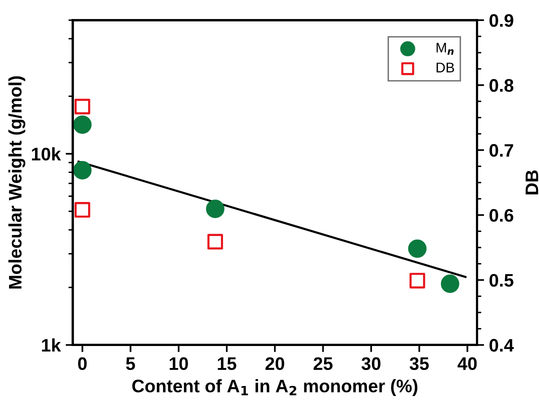 This screenshot has width=539, height=403. What do you see at coordinates (445, 67) in the screenshot?
I see `legend-label: DB` at bounding box center [445, 67].